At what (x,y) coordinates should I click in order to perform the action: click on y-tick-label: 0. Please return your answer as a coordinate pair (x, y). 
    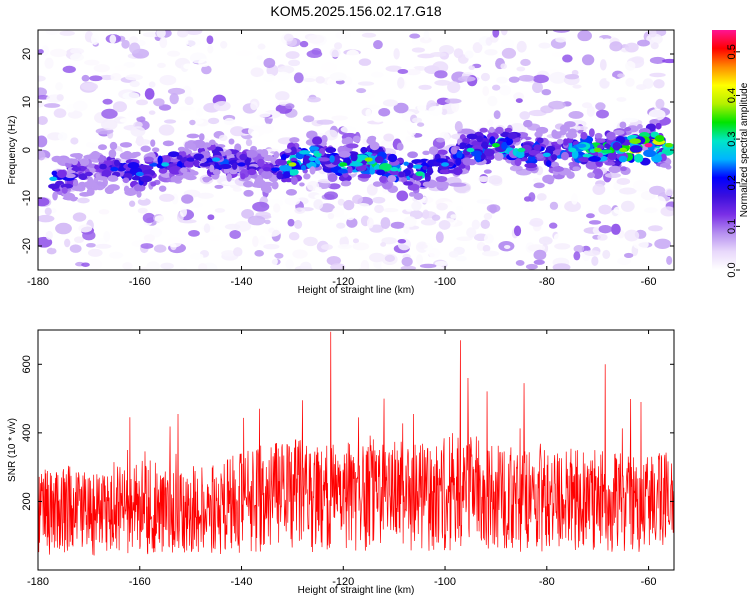
    Looking at the image, I should click on (27, 150).